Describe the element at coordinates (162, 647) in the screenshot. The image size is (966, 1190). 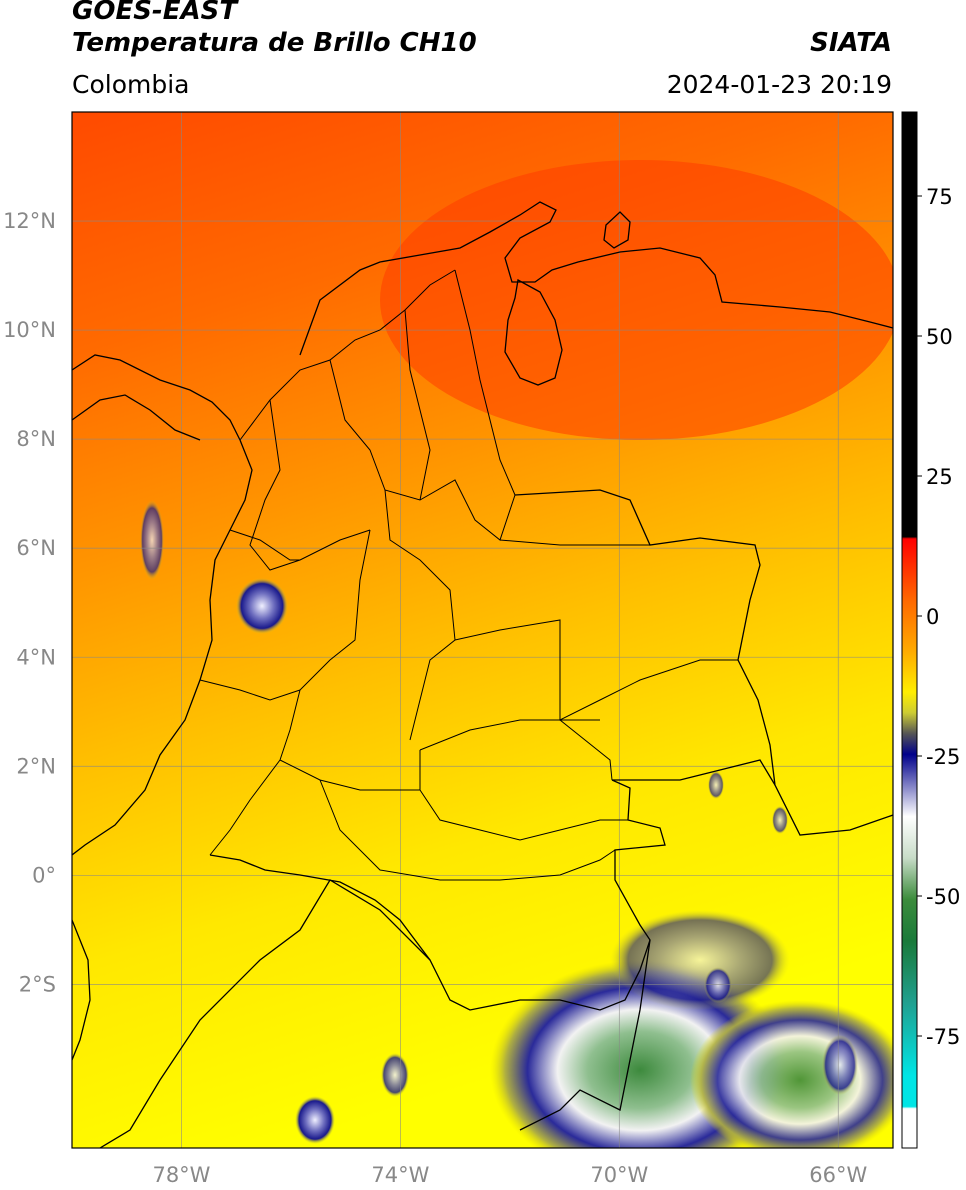
I see `pacific-coastline` at that location.